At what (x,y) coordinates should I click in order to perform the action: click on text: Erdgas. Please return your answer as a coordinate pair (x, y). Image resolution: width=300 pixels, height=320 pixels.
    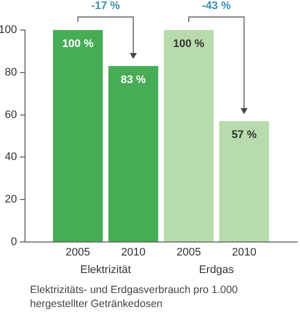
    Looking at the image, I should click on (216, 270).